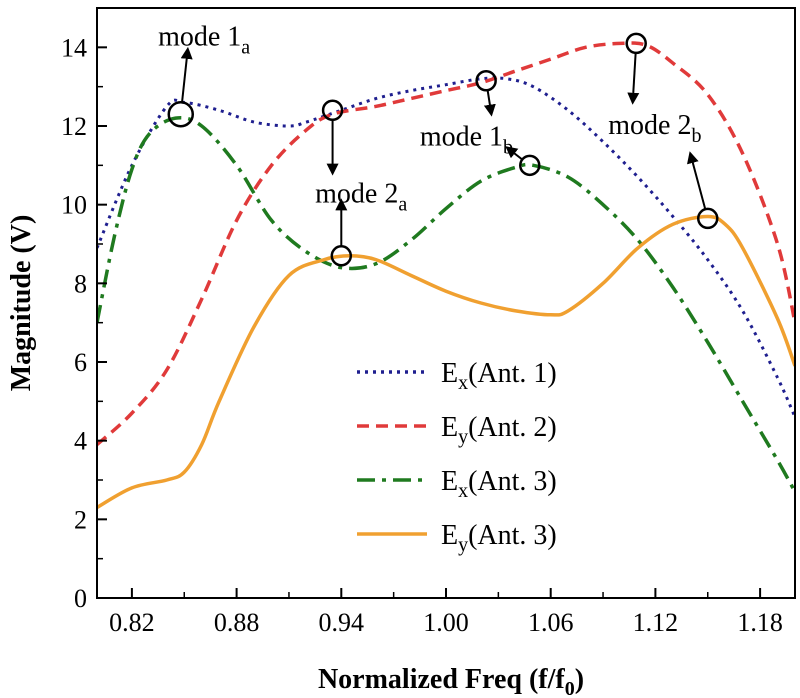  Describe the element at coordinates (760, 622) in the screenshot. I see `x-tick-label: 1.18` at that location.